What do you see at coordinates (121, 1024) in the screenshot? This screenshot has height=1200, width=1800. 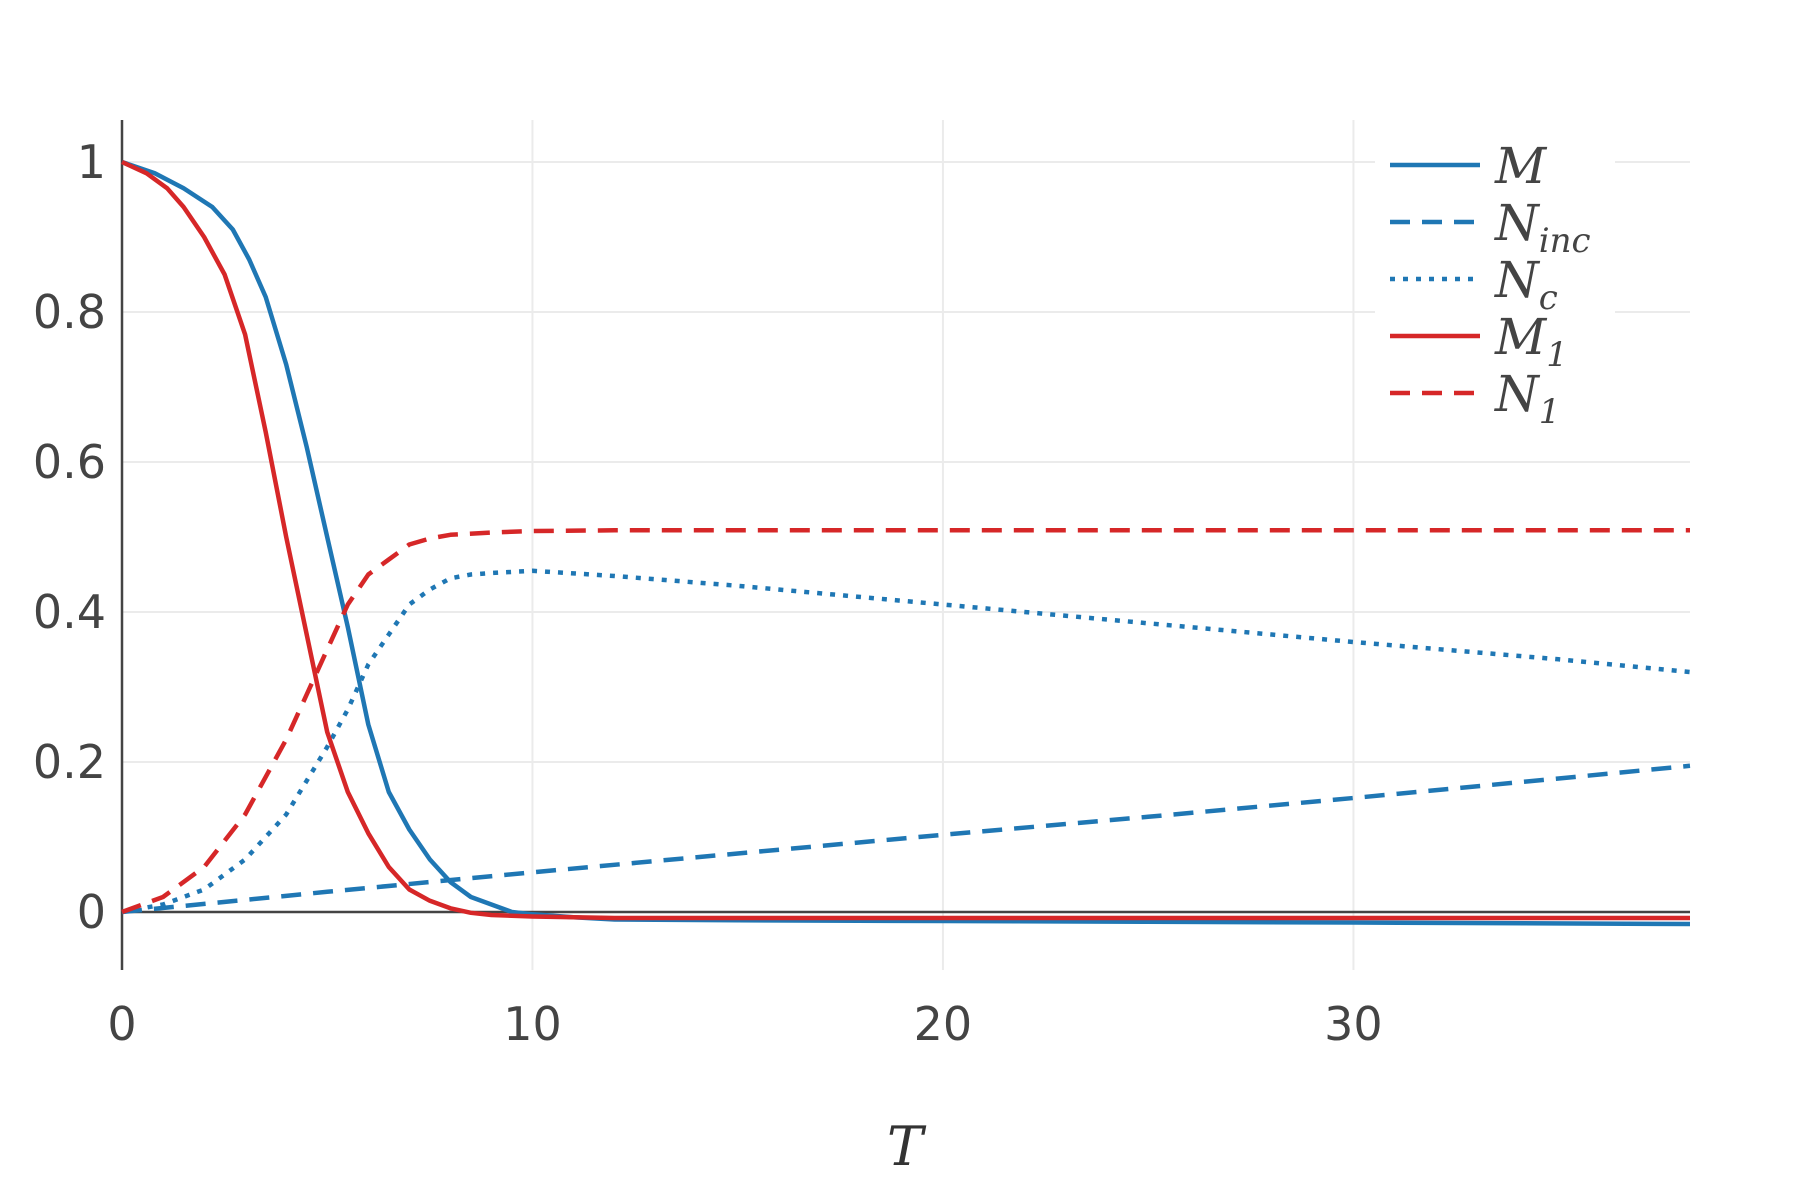 I see `x-tick-label: 0` at bounding box center [121, 1024].